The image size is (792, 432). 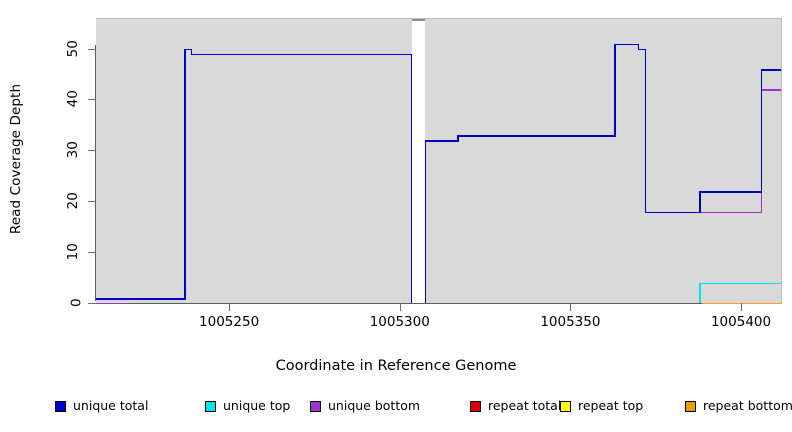 What do you see at coordinates (781, 161) in the screenshot?
I see `plot-panel-right-edge` at bounding box center [781, 161].